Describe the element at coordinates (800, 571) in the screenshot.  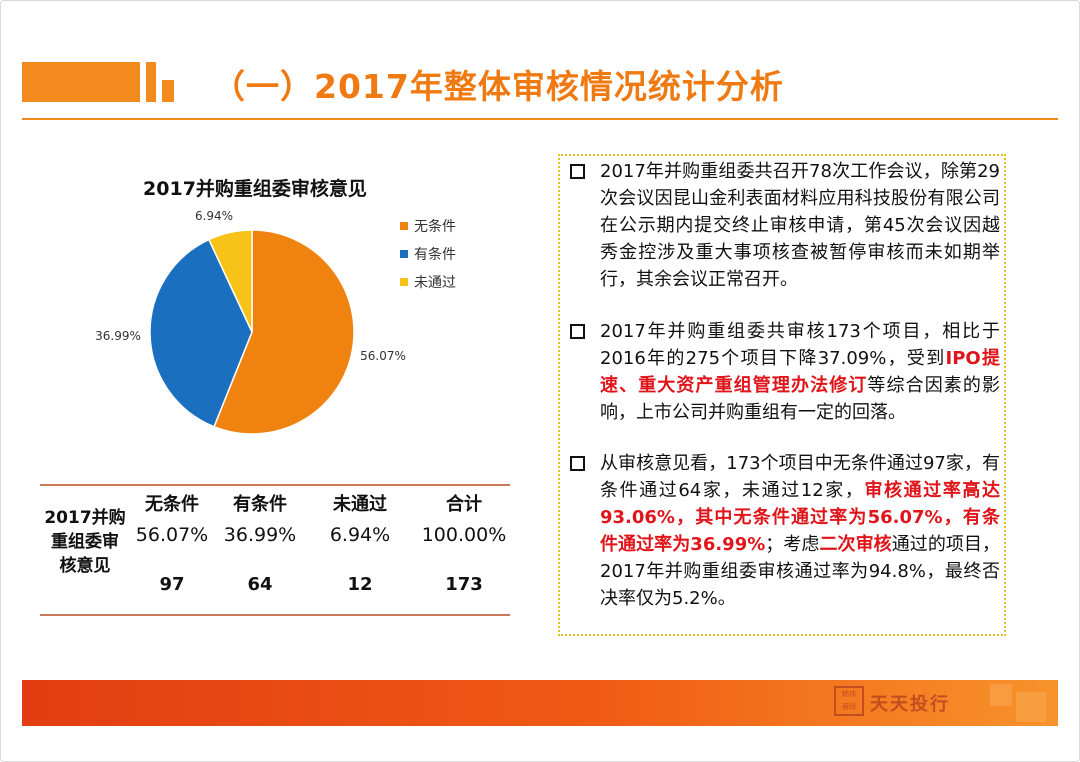
I see `text-run: 通过的项目，2017年并购重组委审核通过率为94.8%，最终否决率仅为5.2%。` at that location.